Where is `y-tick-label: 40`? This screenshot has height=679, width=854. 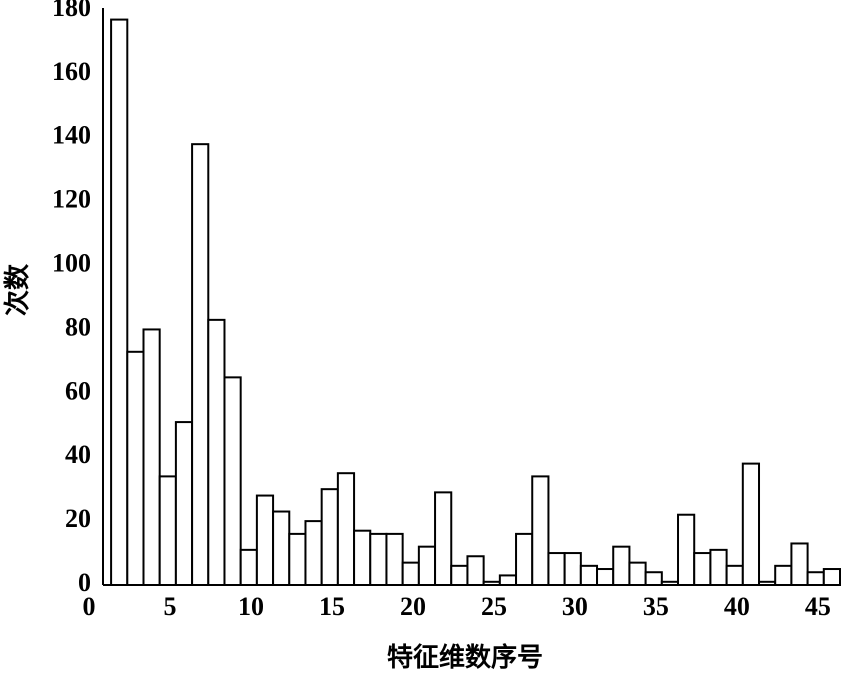 y-tick-label: 40 is located at coordinates (78, 454).